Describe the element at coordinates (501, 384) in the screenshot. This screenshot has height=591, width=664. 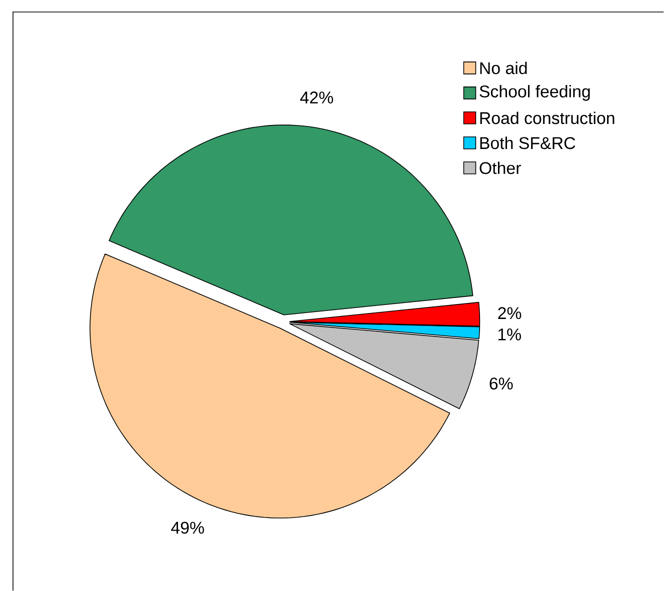
I see `data-label: 6%` at that location.